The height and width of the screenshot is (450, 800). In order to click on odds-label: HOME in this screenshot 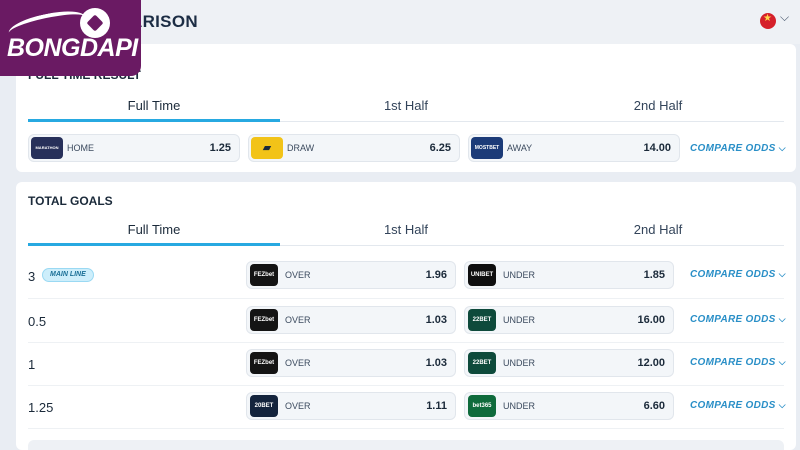, I will do `click(80, 148)`.